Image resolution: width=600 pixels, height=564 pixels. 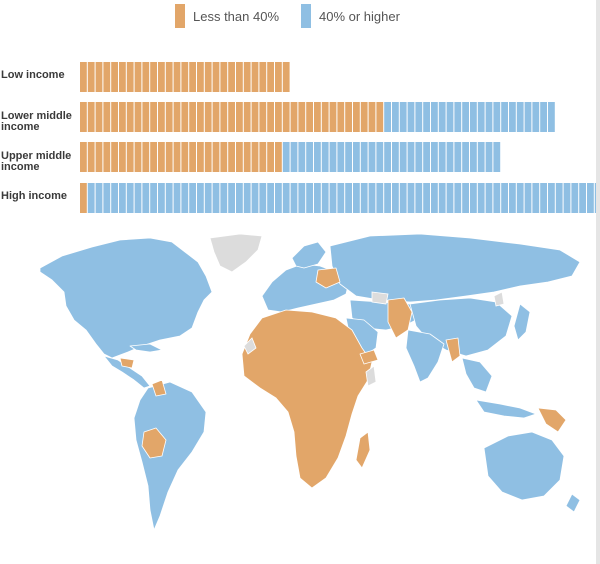 I want to click on map-caribbean, so click(x=146, y=348).